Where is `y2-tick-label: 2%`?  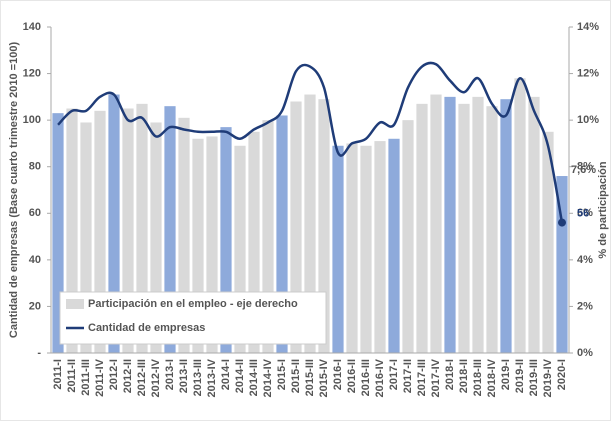 y2-tick-label: 2% is located at coordinates (585, 306).